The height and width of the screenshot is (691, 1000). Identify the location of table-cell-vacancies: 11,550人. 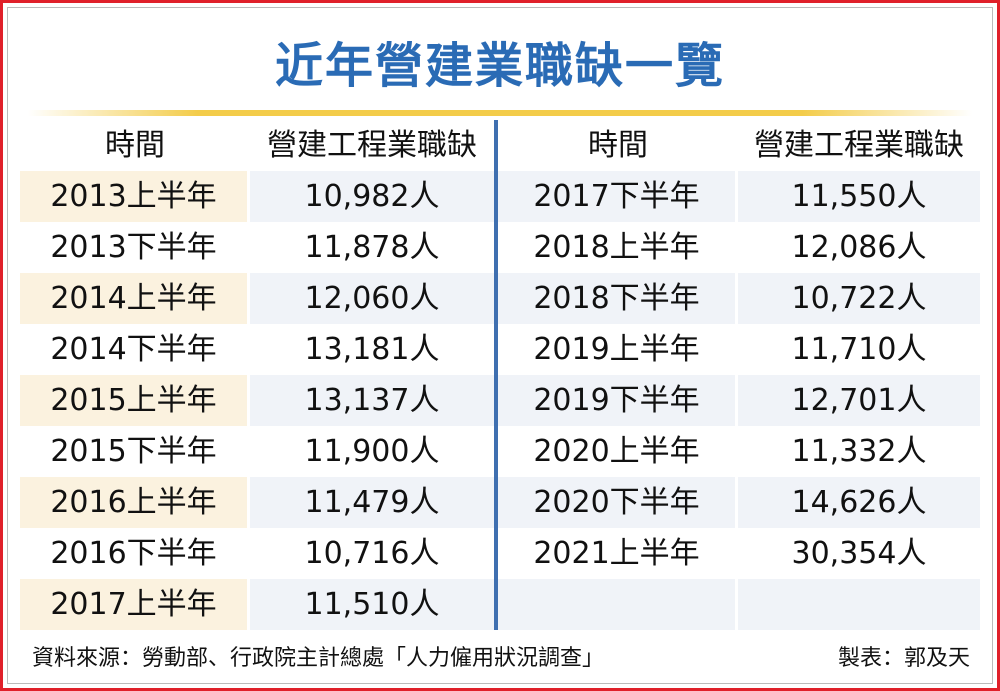
(859, 196).